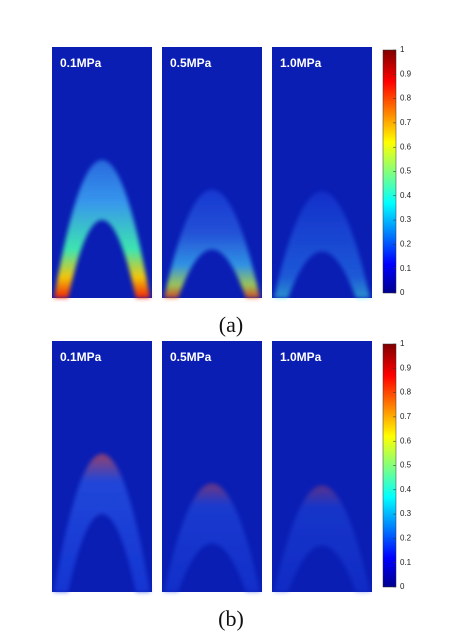 The image size is (474, 640). I want to click on panel-caption: (a), so click(231, 324).